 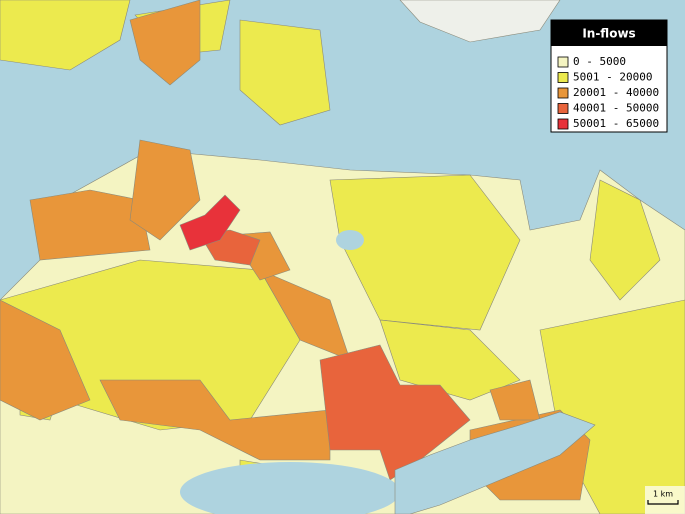 What do you see at coordinates (616, 108) in the screenshot?
I see `legend-label: 40001 - 50000` at bounding box center [616, 108].